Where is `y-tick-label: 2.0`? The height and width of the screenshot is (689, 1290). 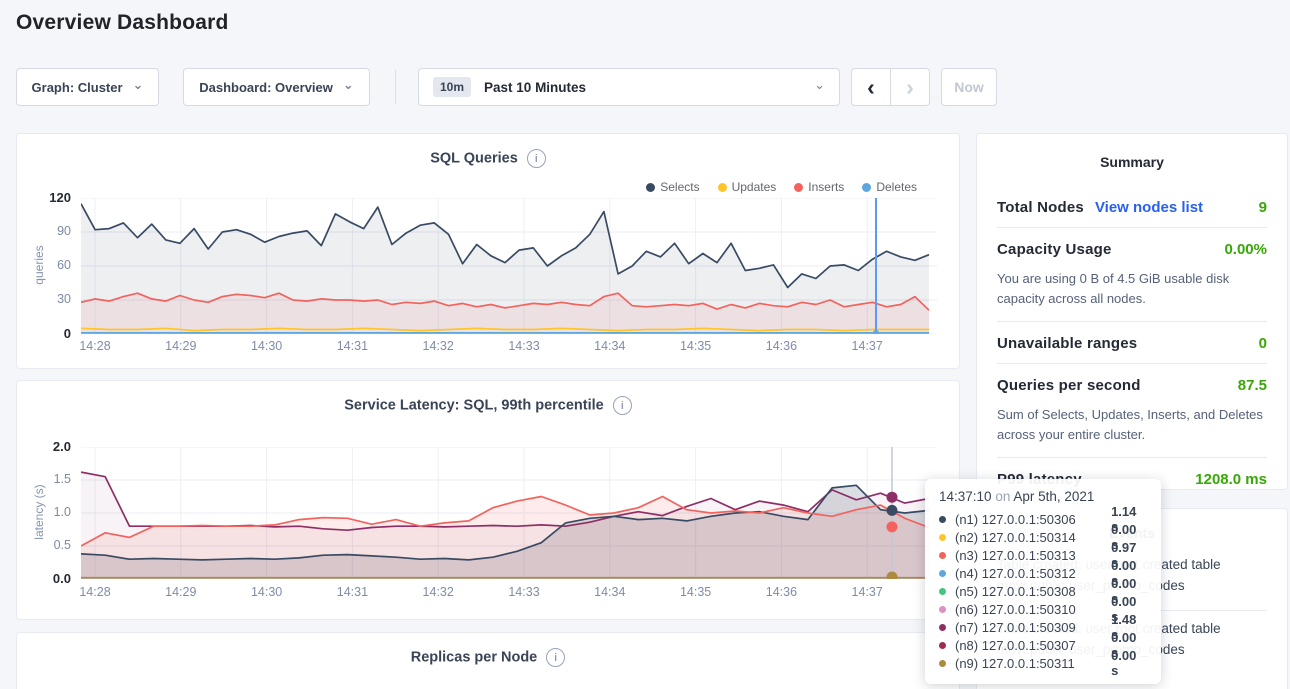 y-tick-label: 2.0 is located at coordinates (61, 446).